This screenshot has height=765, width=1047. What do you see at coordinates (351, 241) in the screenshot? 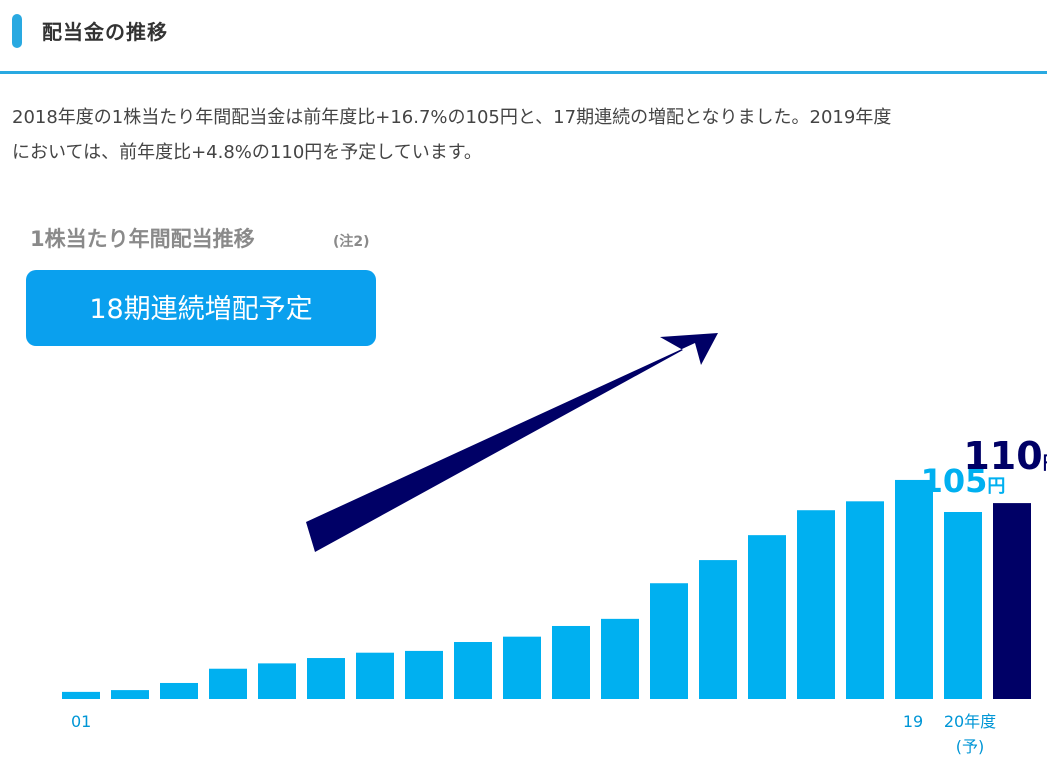
I see `chart-title-note: (注2)` at bounding box center [351, 241].